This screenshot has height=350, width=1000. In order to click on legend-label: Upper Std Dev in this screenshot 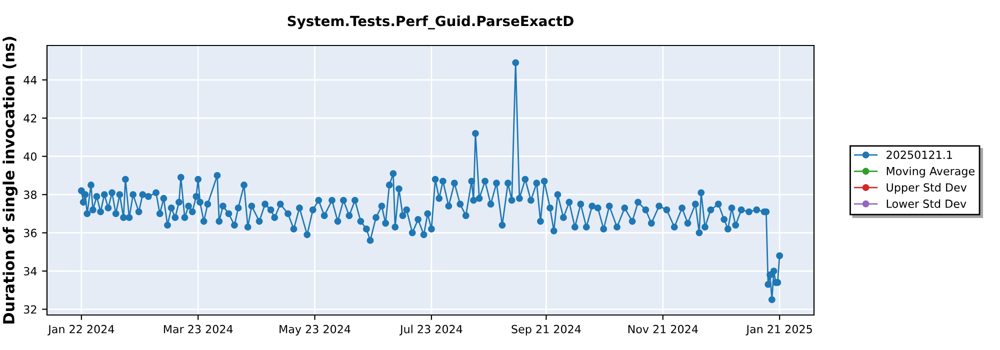, I will do `click(926, 188)`.